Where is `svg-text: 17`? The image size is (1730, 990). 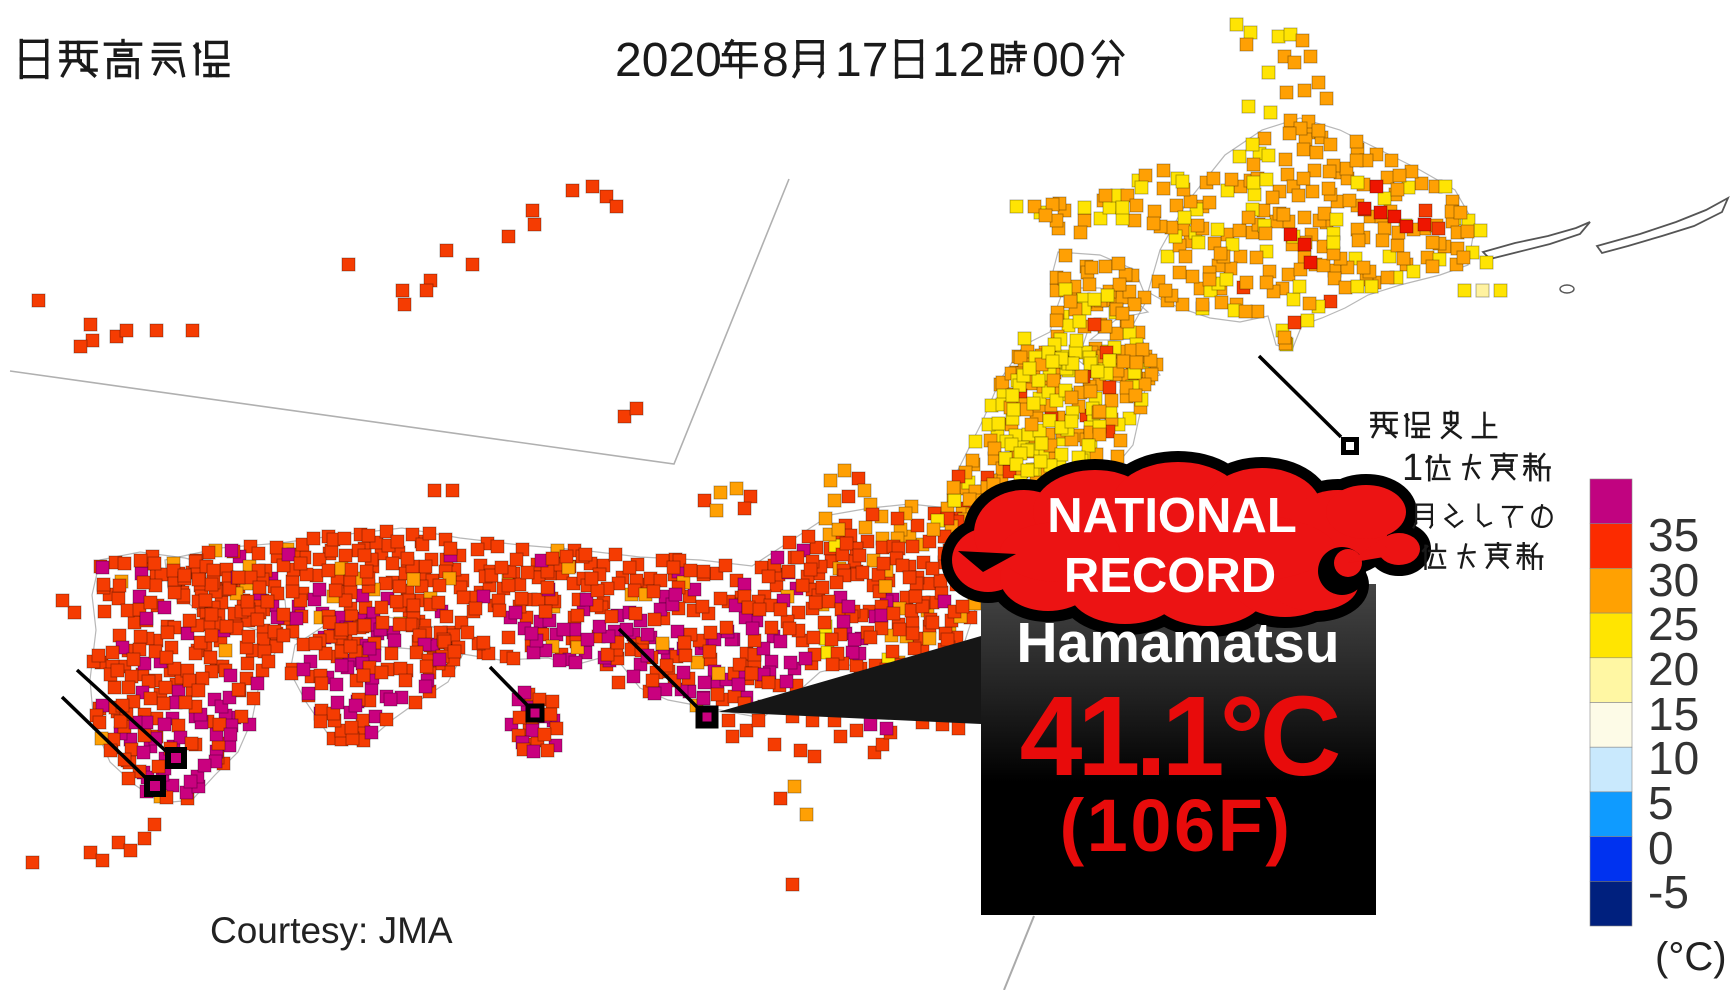 svg-text: 17 is located at coordinates (861, 60).